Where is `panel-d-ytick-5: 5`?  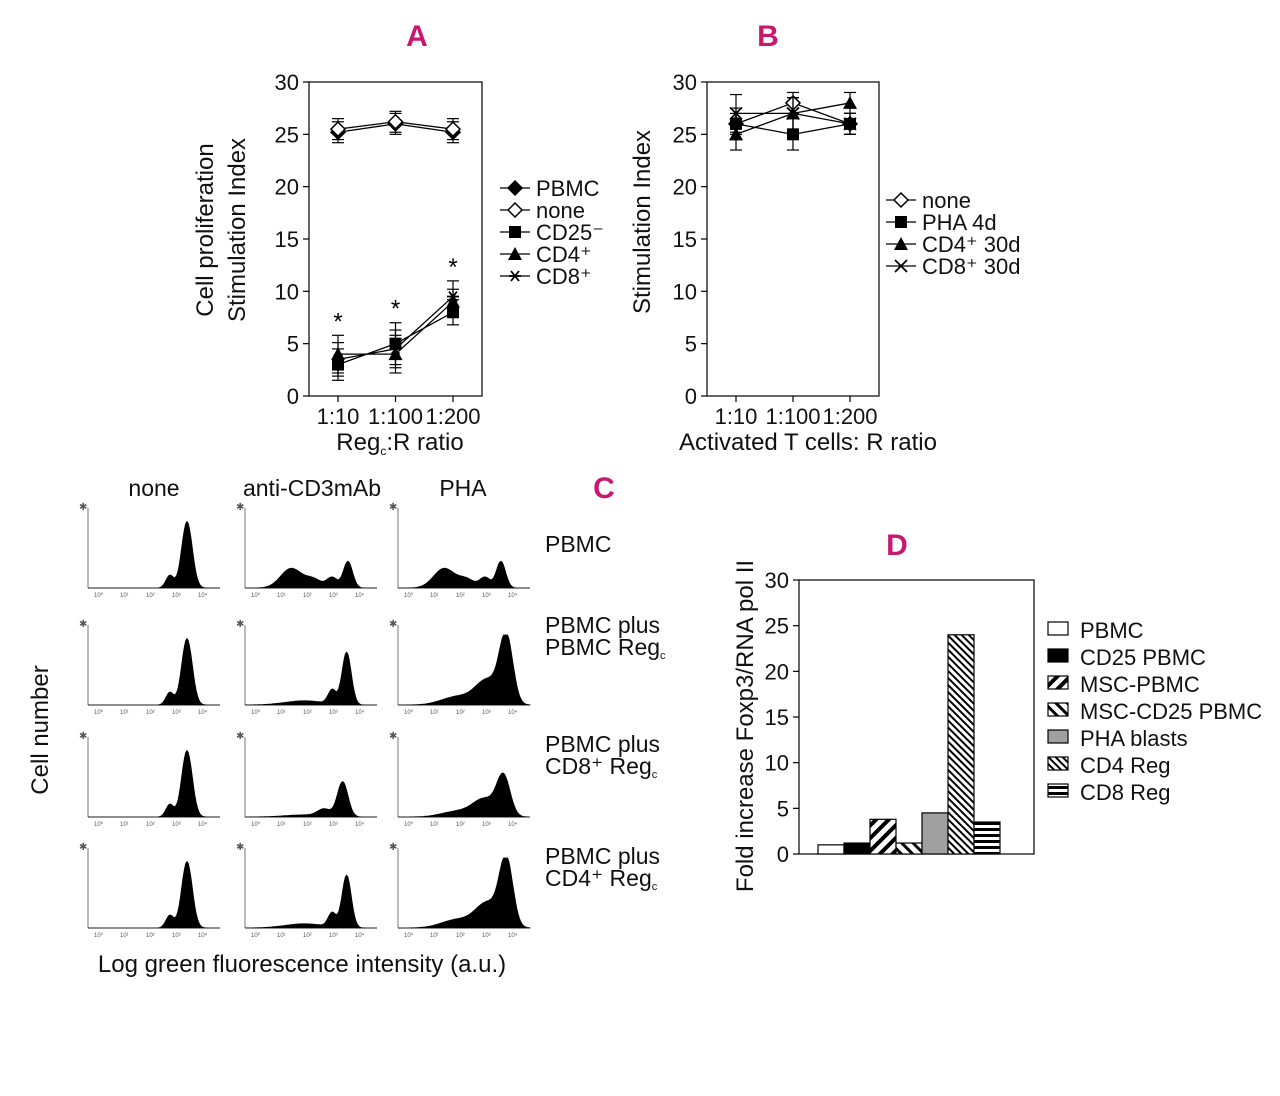 panel-d-ytick-5: 5 is located at coordinates (783, 808).